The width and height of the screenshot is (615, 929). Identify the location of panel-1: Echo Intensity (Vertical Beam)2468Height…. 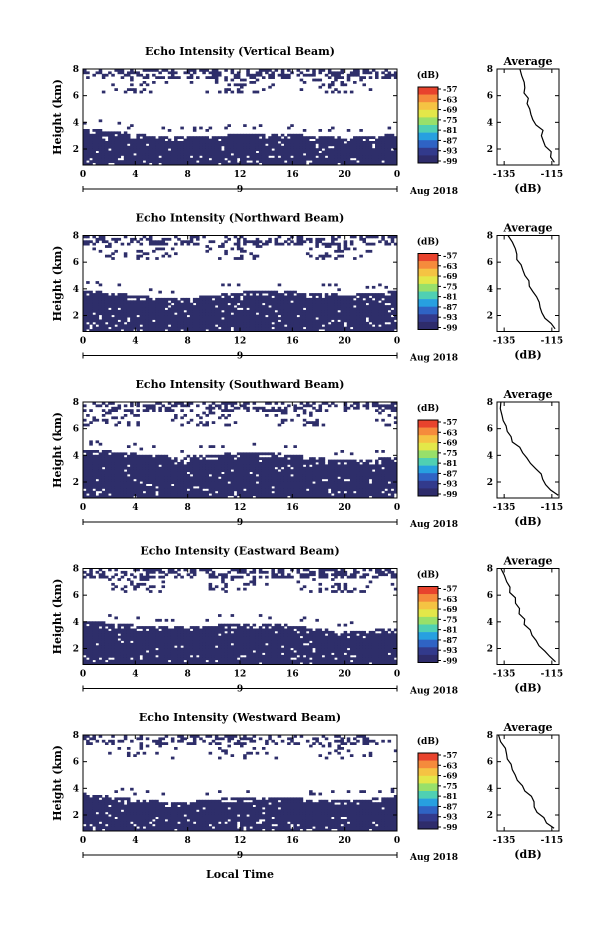
(307, 121).